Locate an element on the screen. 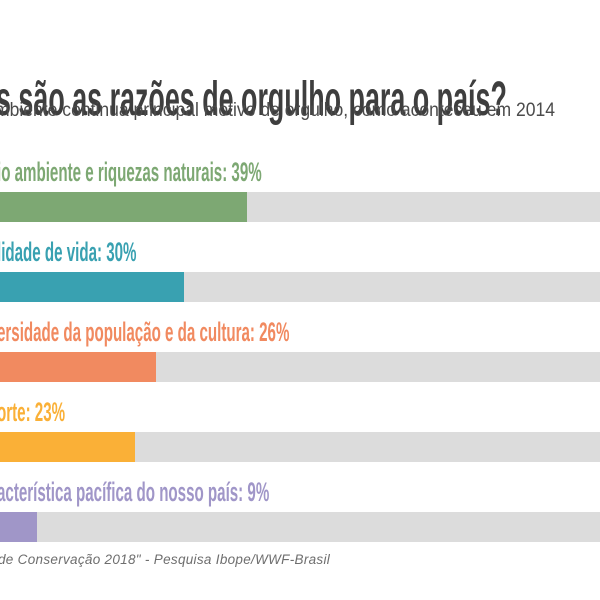 Image resolution: width=600 pixels, height=600 pixels. bar-label: lidade de vida: 30% is located at coordinates (68, 252).